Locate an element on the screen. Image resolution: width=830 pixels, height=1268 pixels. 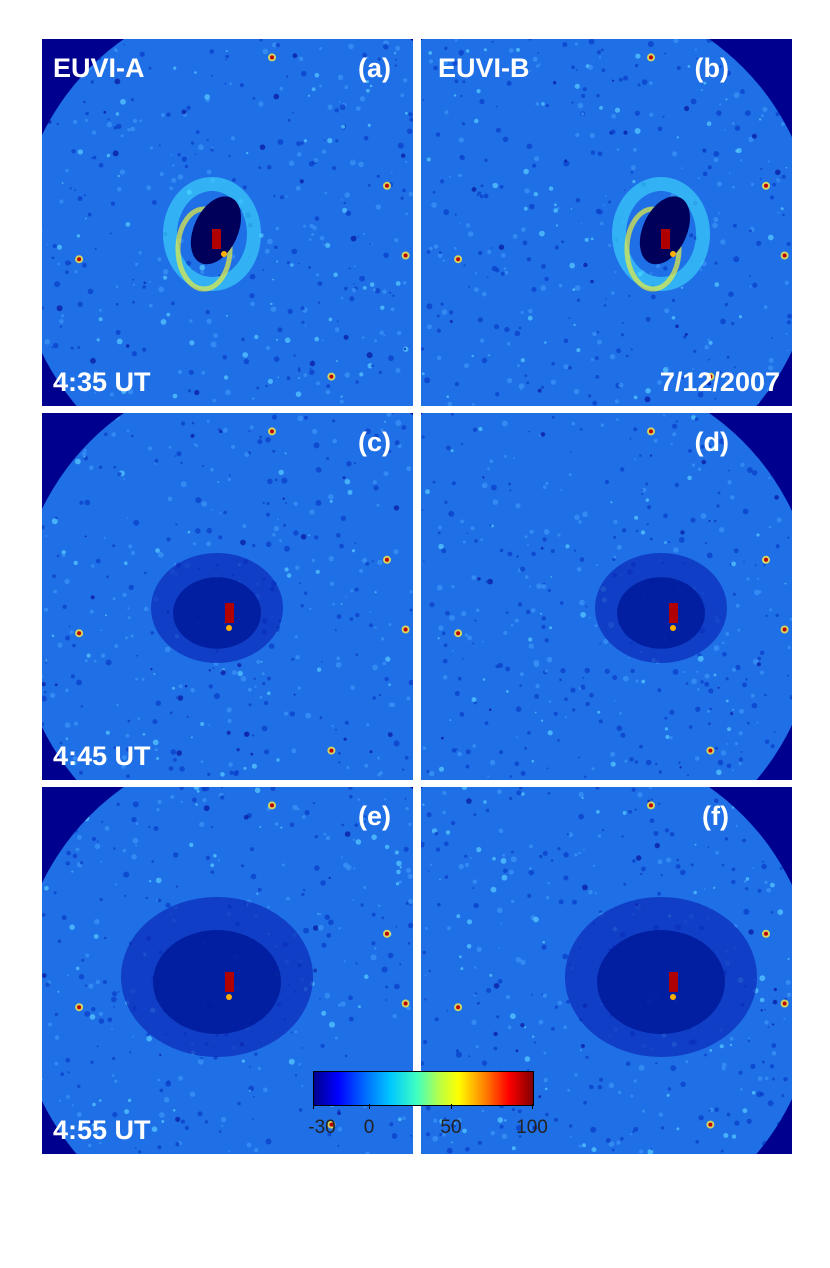
instrument-label-a: EUVI-A is located at coordinates (99, 68).